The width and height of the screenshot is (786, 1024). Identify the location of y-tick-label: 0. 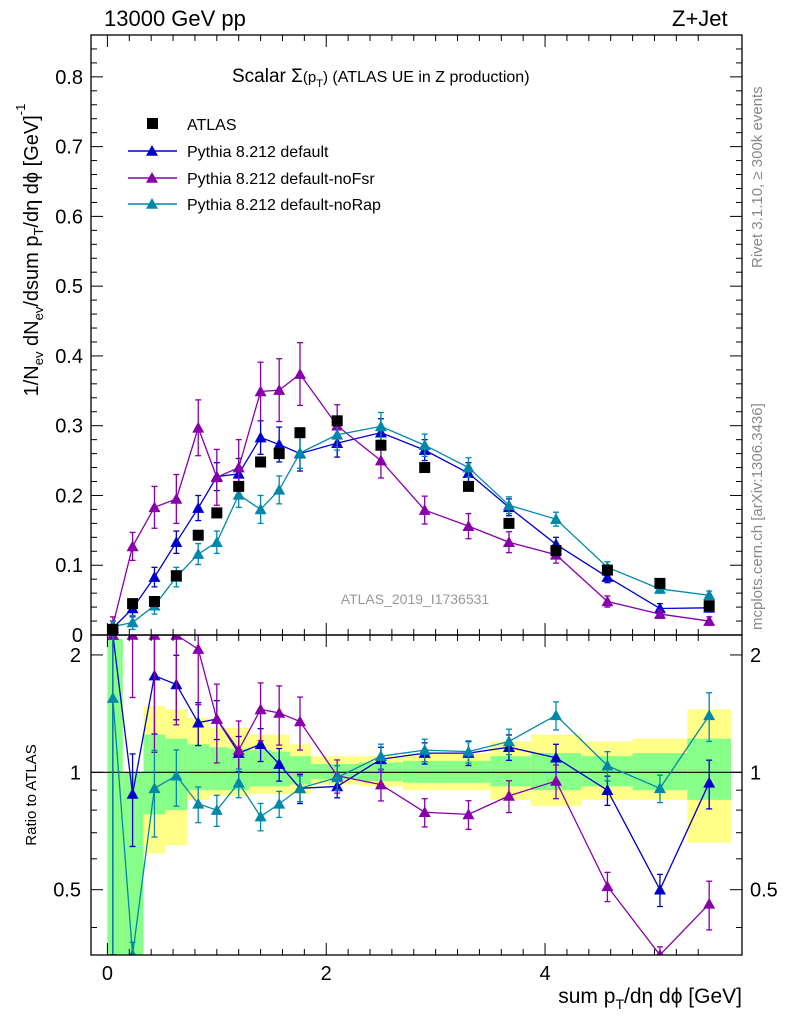
(77, 636).